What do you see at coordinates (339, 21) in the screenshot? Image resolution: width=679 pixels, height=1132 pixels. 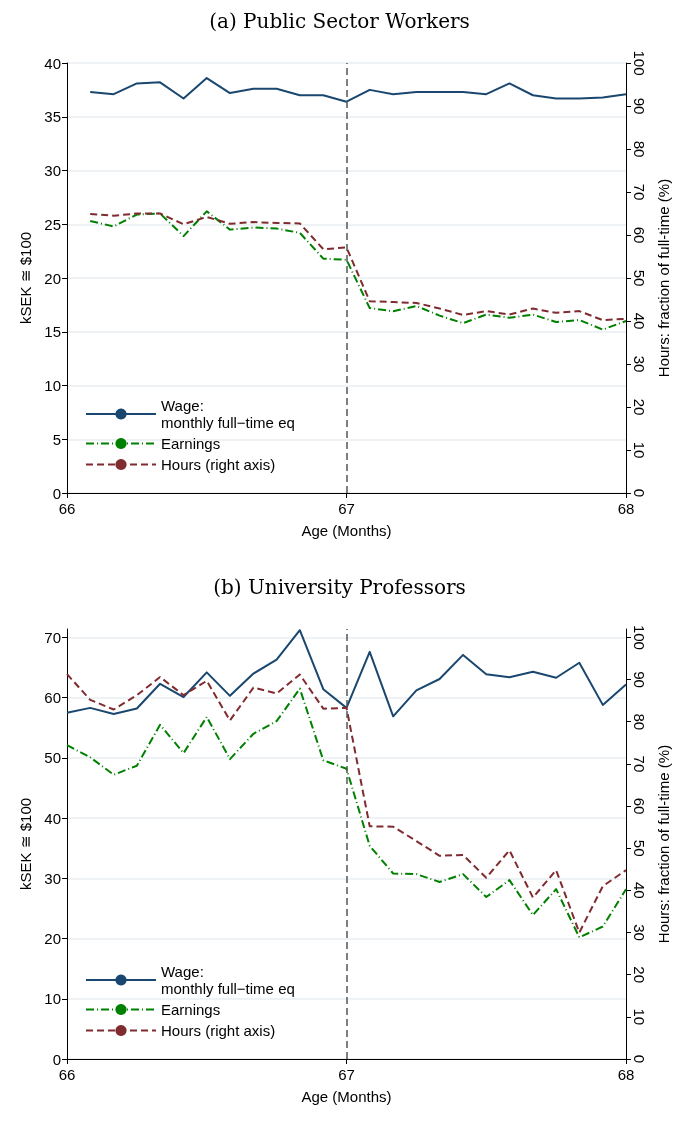 I see `chart-title: (a) Public Sector Workers` at bounding box center [339, 21].